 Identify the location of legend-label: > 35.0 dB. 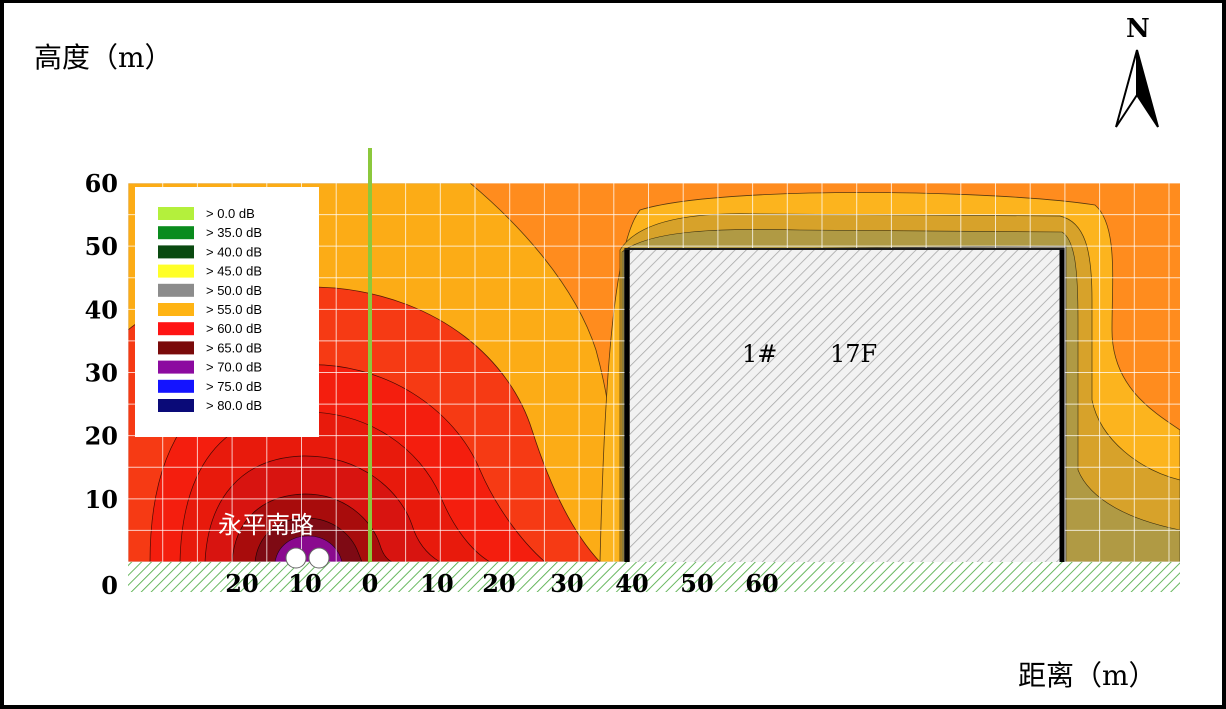
(234, 232).